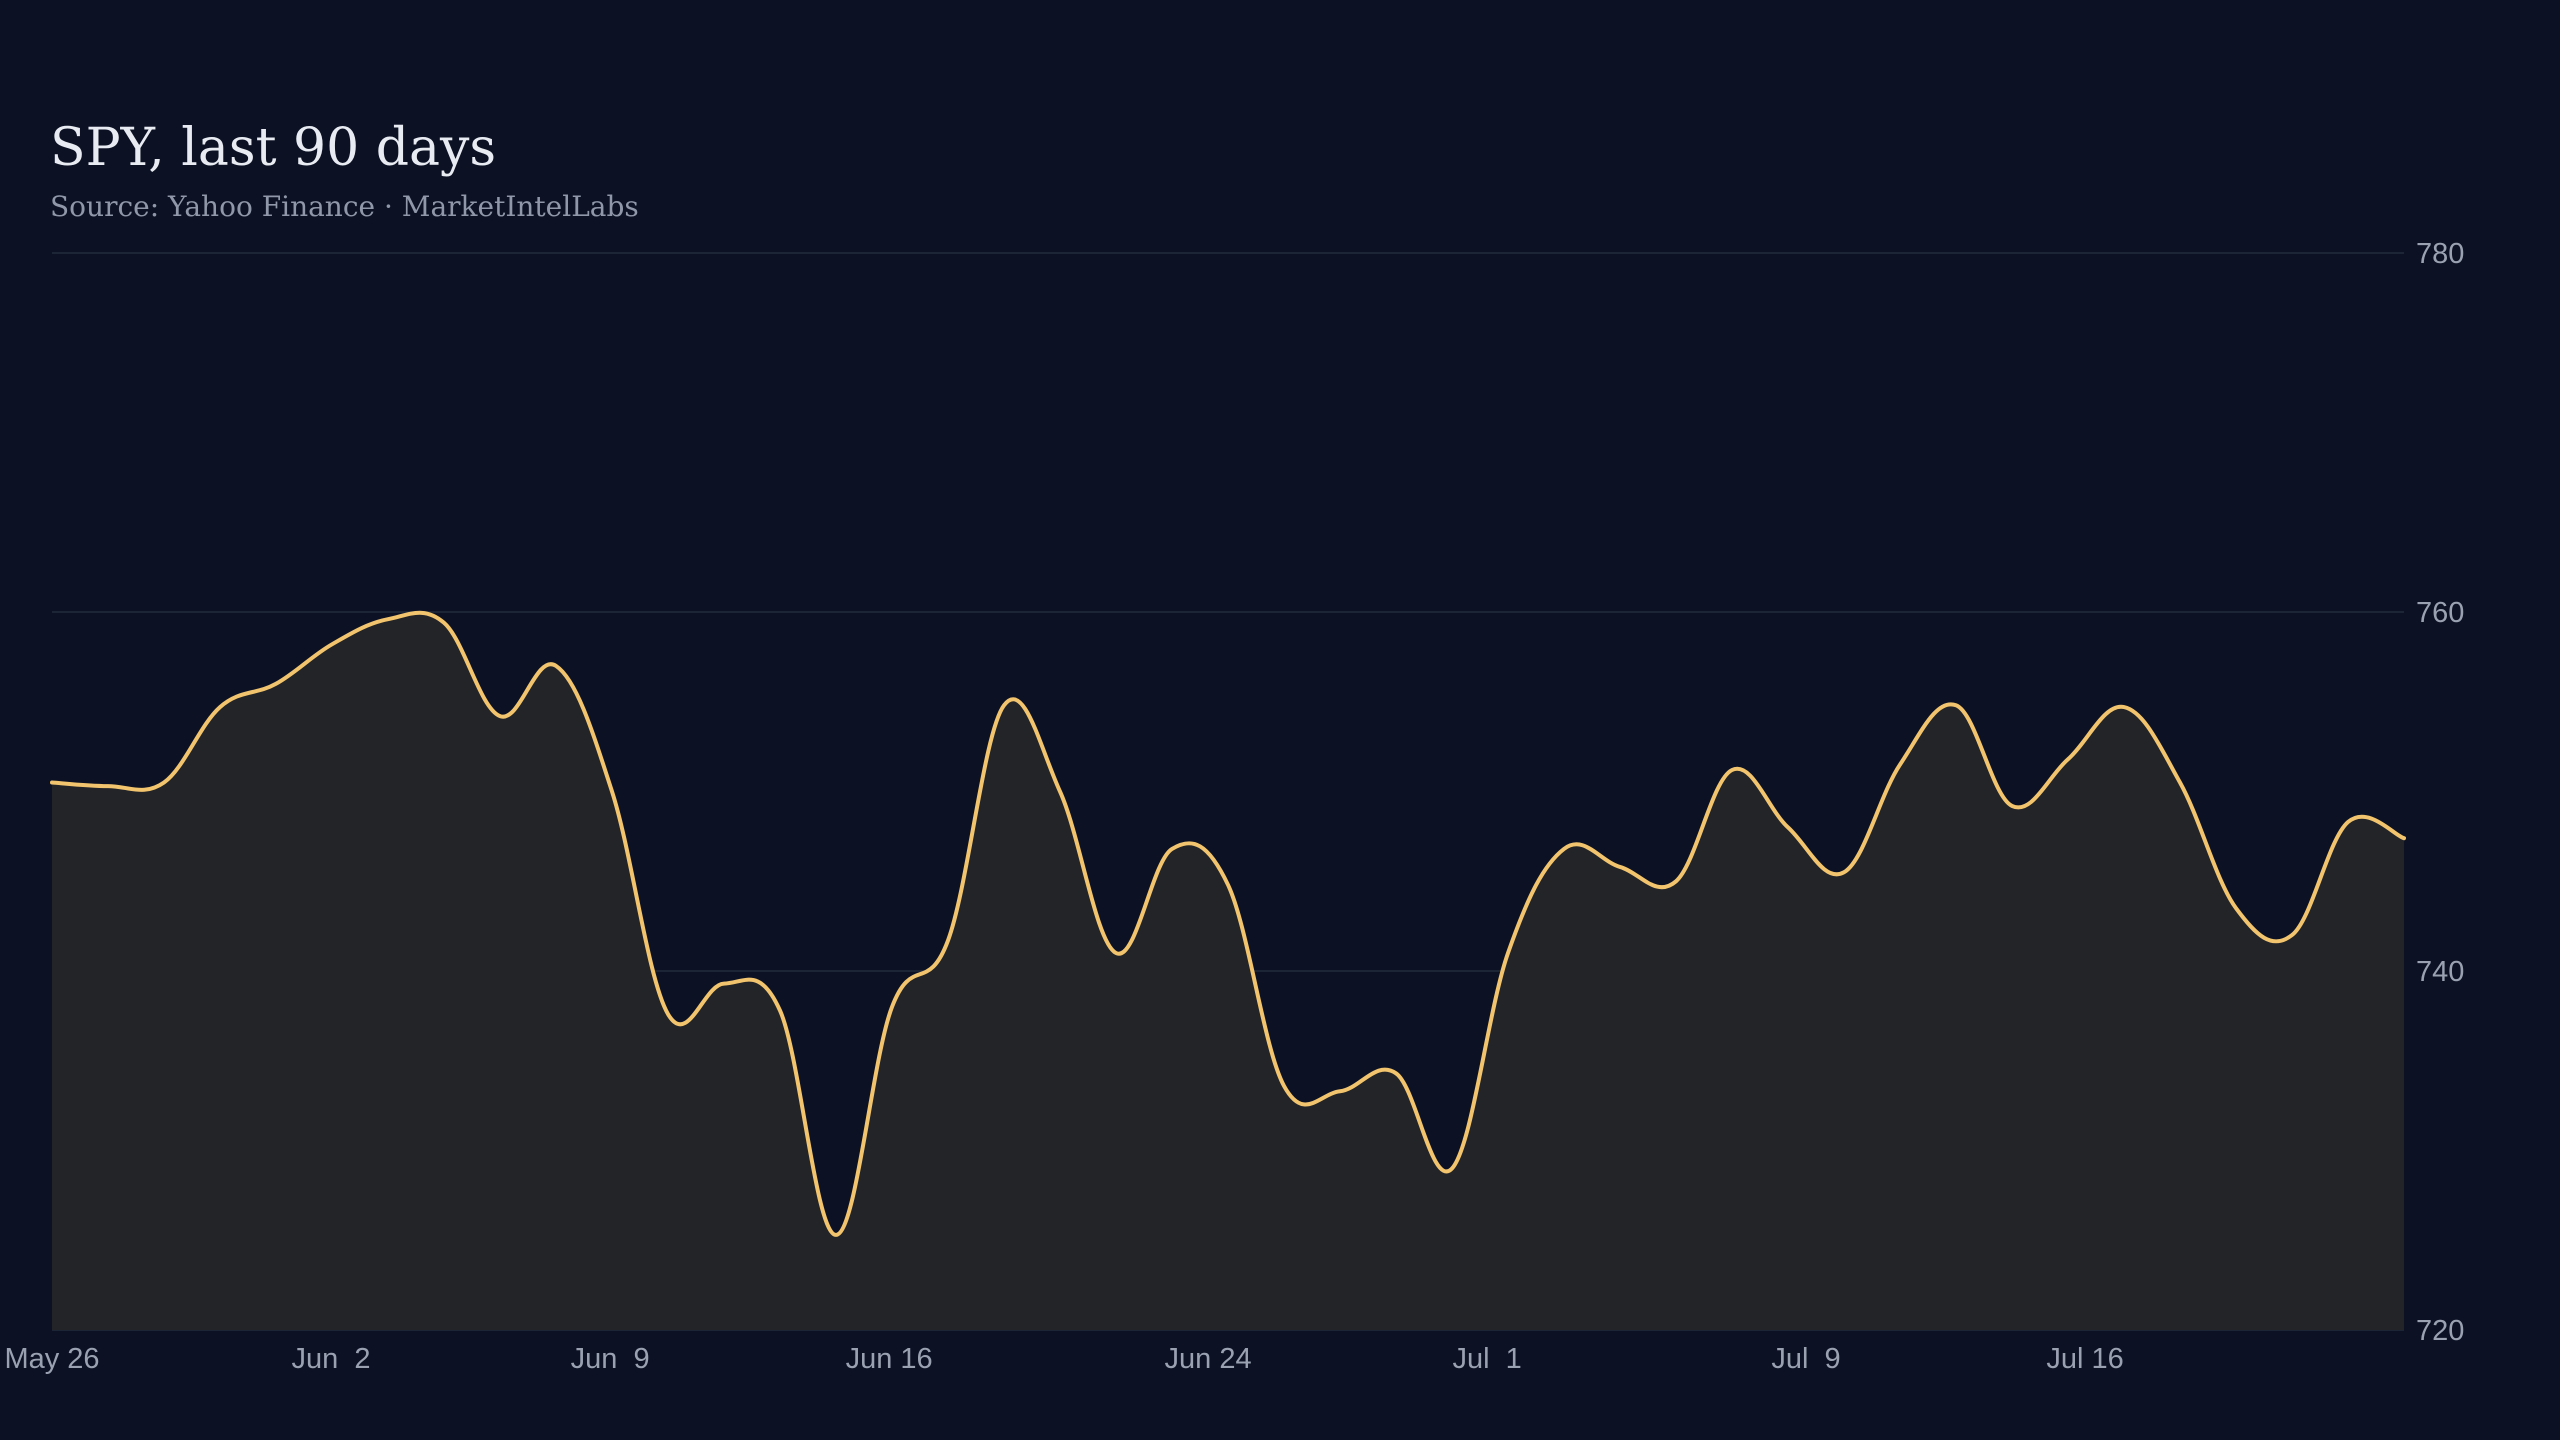 The width and height of the screenshot is (2560, 1440). Describe the element at coordinates (2084, 1359) in the screenshot. I see `x-tick-label: Jul 16` at that location.